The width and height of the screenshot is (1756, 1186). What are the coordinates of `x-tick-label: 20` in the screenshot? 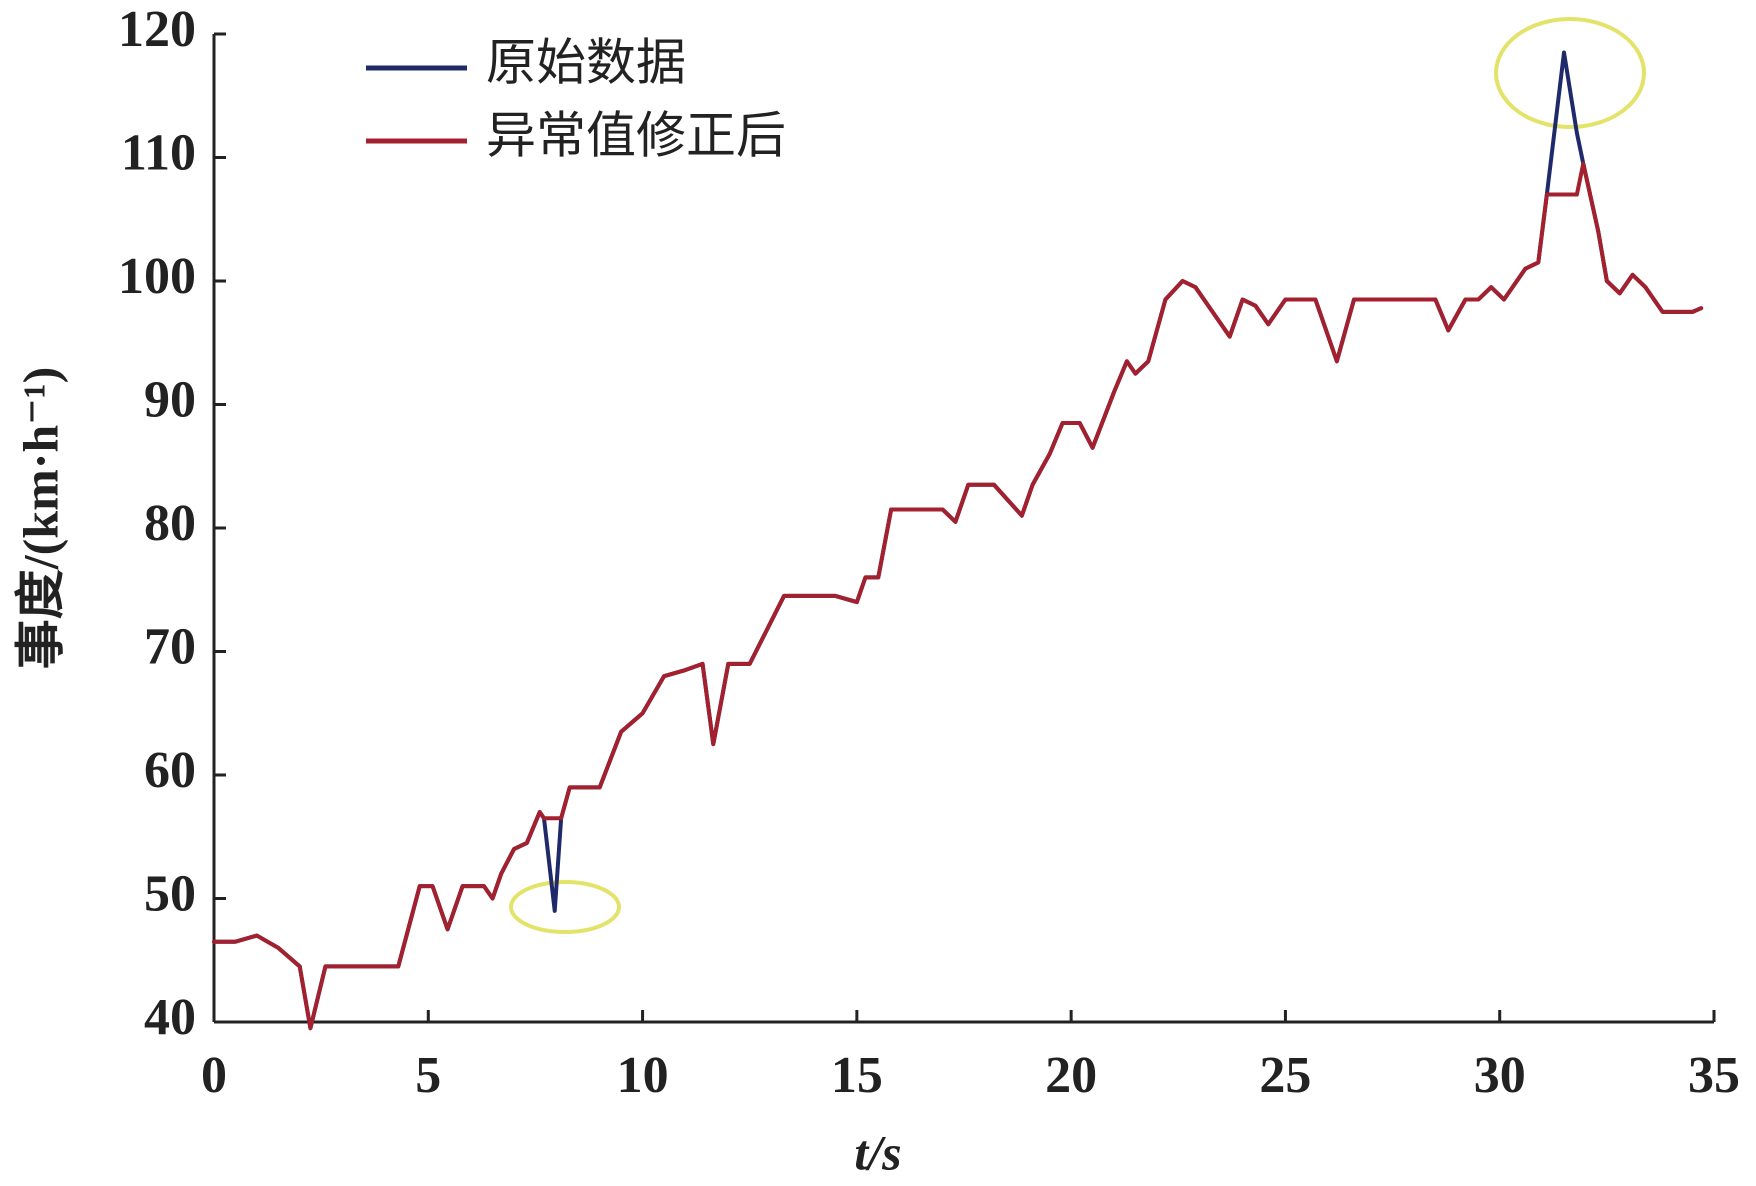 It's located at (1071, 1075).